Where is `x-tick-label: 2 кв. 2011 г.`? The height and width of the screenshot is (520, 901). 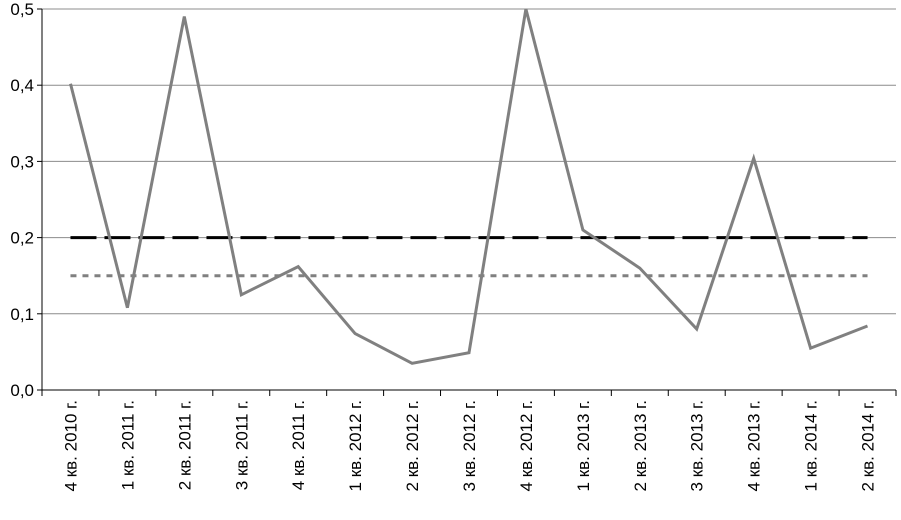
x-tick-label: 2 кв. 2011 г. is located at coordinates (184, 445).